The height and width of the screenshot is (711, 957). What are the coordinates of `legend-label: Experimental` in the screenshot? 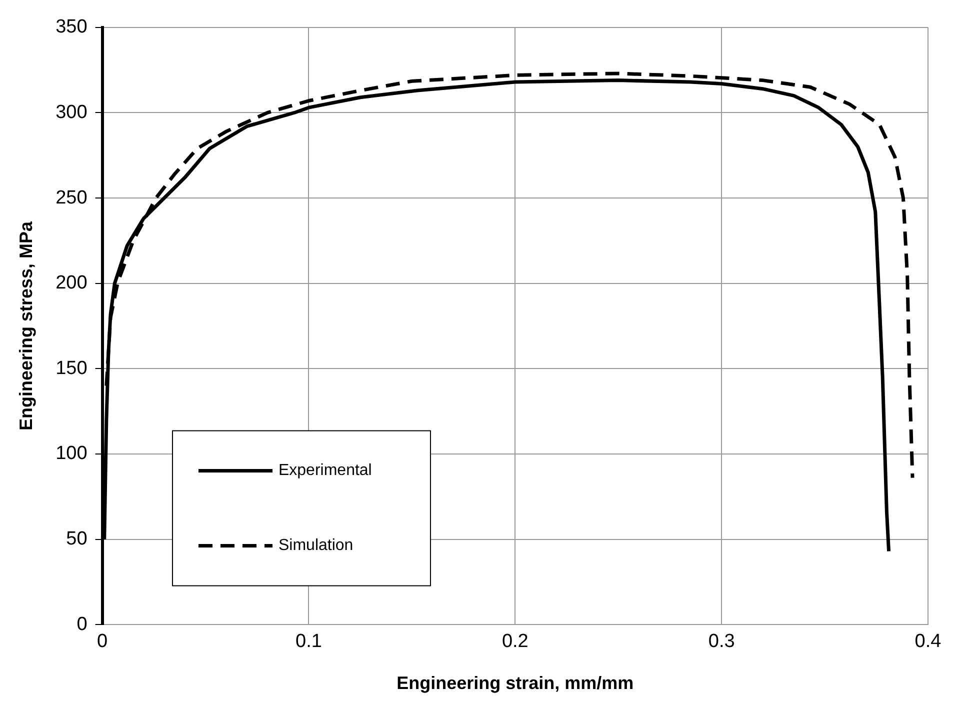 It's located at (325, 471).